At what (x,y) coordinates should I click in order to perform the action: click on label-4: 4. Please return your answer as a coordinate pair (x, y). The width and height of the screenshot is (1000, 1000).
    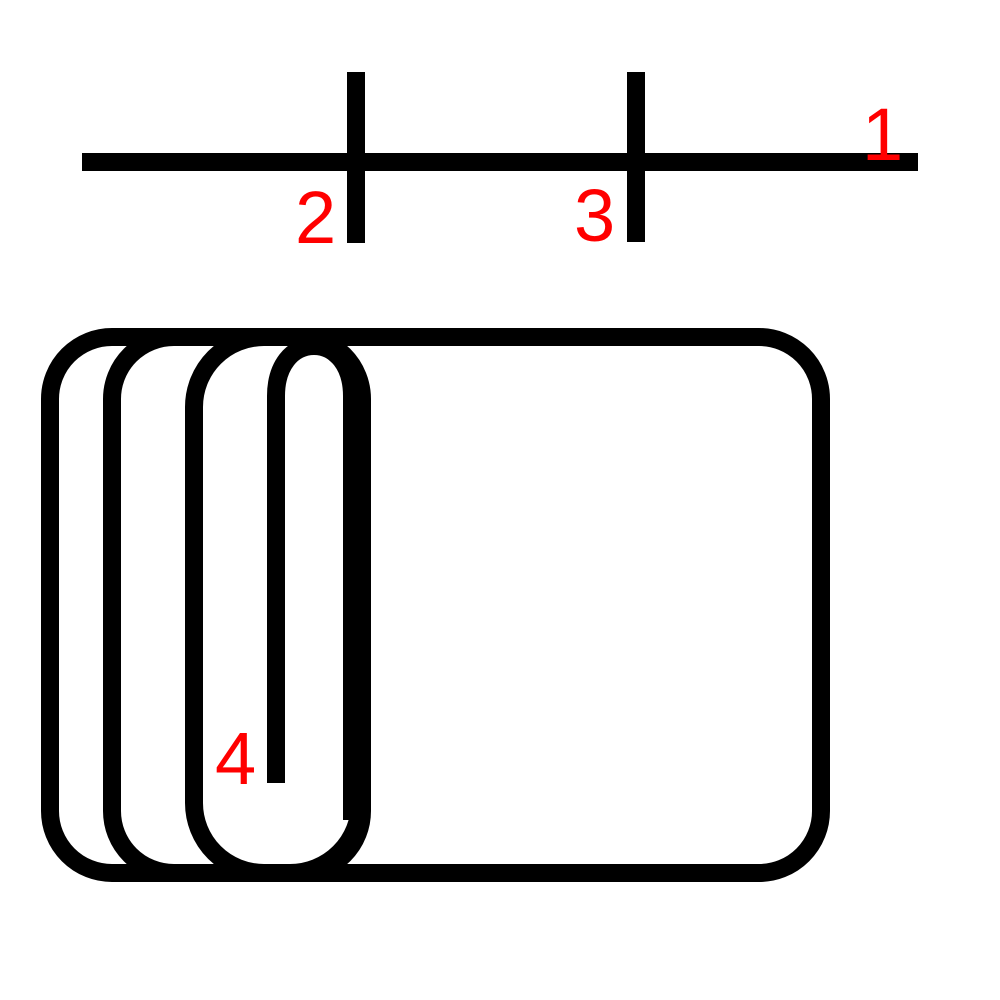
    Looking at the image, I should click on (235, 758).